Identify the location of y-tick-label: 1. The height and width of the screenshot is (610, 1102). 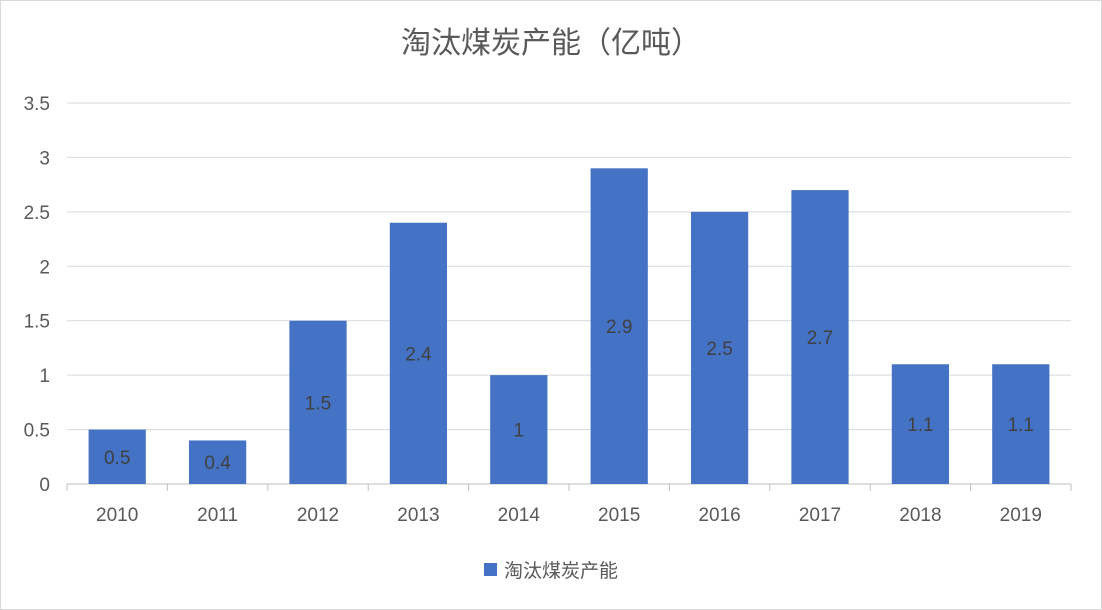
(44, 376).